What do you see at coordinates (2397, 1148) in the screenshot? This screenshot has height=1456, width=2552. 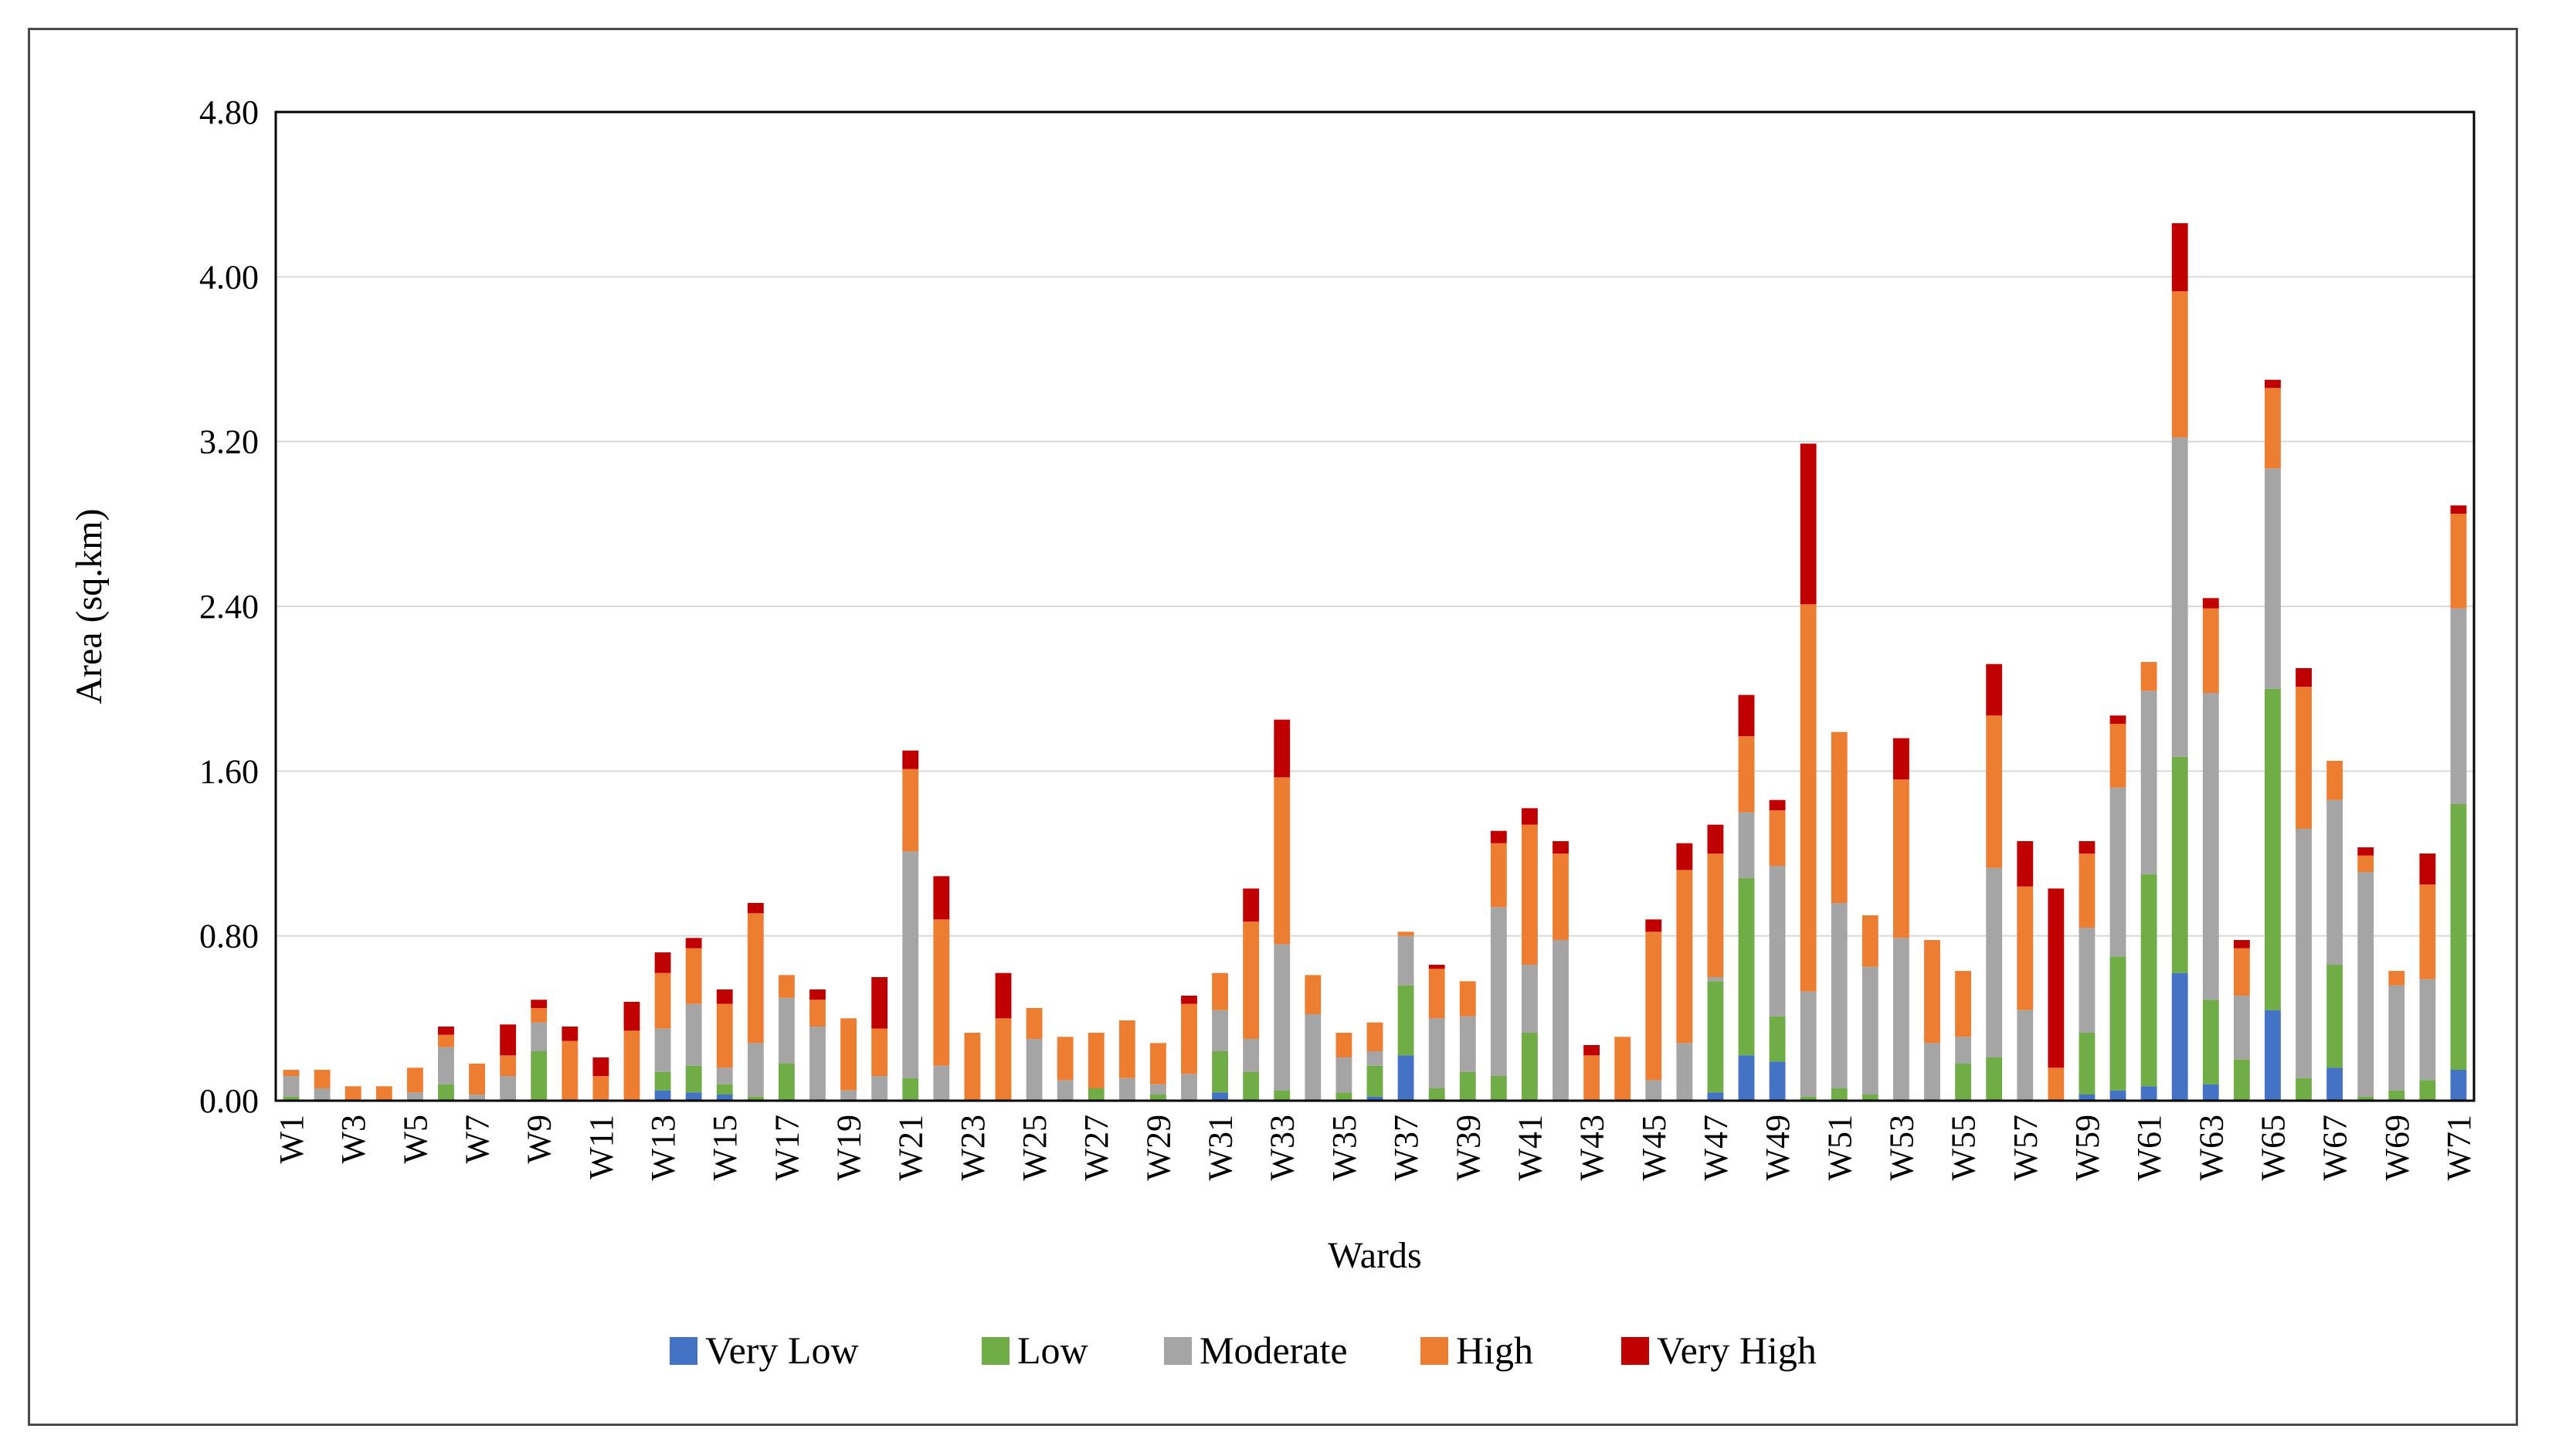 I see `x-tick-label: W69` at bounding box center [2397, 1148].